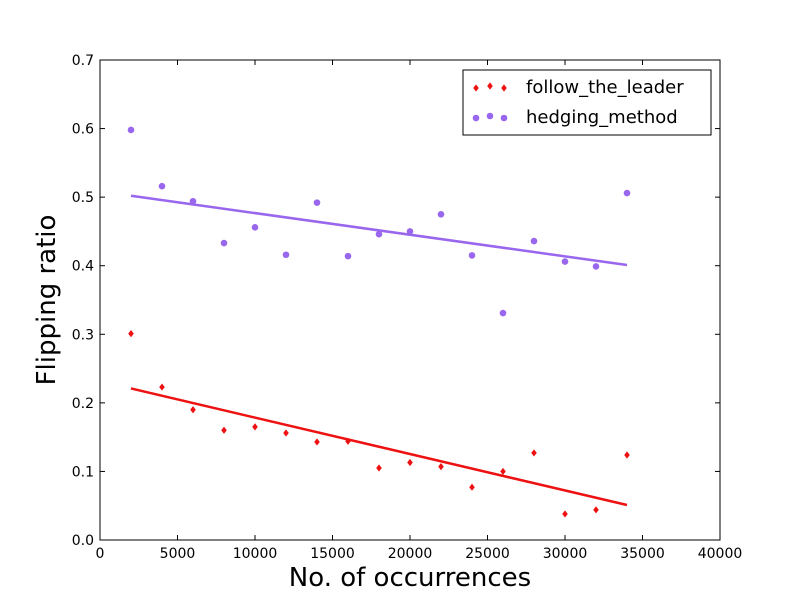 The height and width of the screenshot is (600, 800). Describe the element at coordinates (487, 554) in the screenshot. I see `x-tick-label: 25000` at that location.